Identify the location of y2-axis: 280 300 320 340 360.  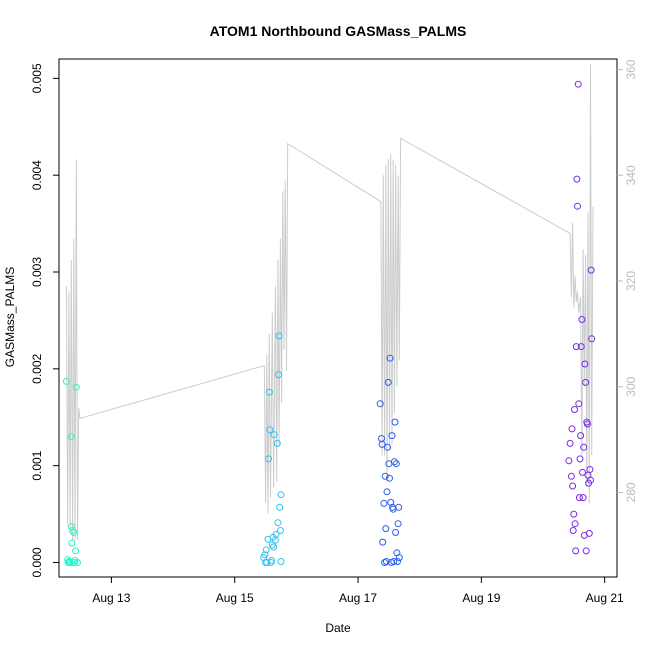
(627, 280).